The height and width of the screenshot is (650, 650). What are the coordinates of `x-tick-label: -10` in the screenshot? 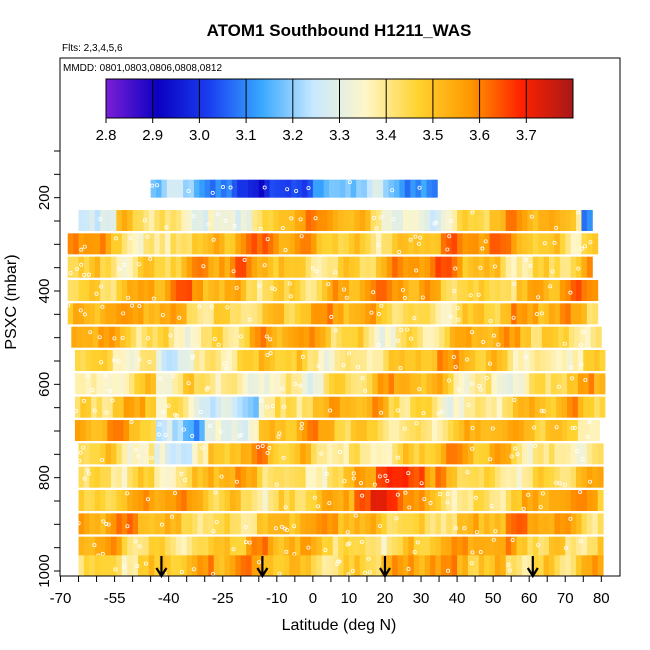 It's located at (277, 598).